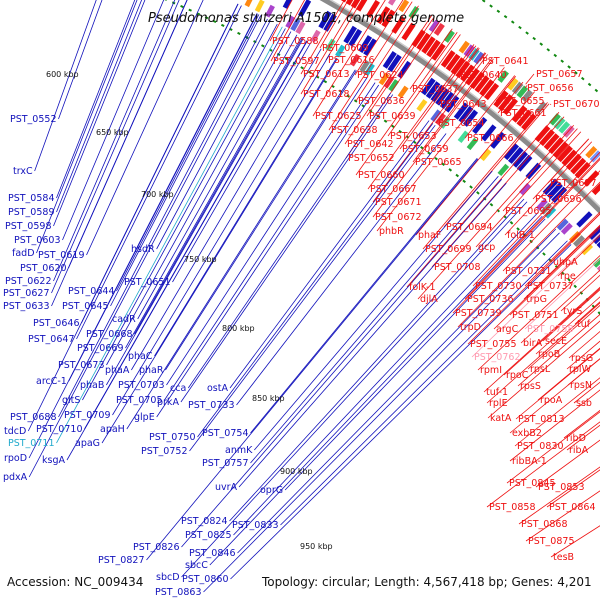  I want to click on gene-label: rplW, so click(580, 369).